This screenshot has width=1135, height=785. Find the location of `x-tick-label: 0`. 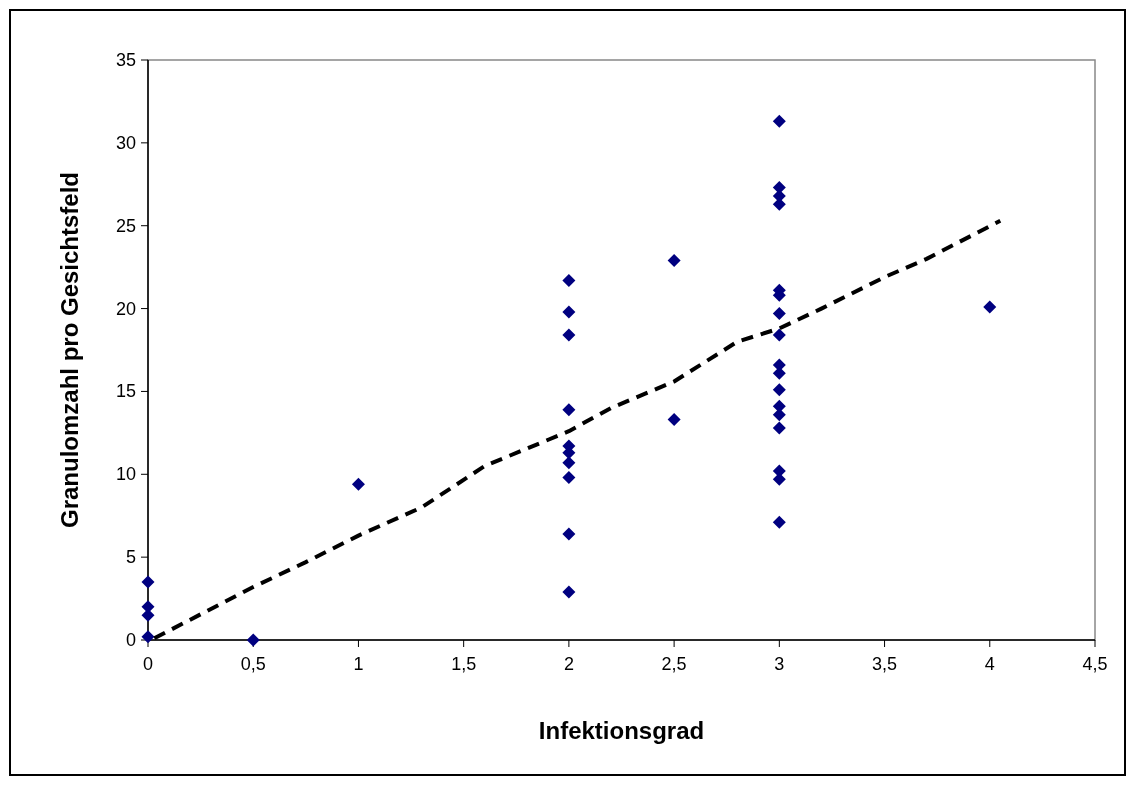

x-tick-label: 0 is located at coordinates (148, 664).